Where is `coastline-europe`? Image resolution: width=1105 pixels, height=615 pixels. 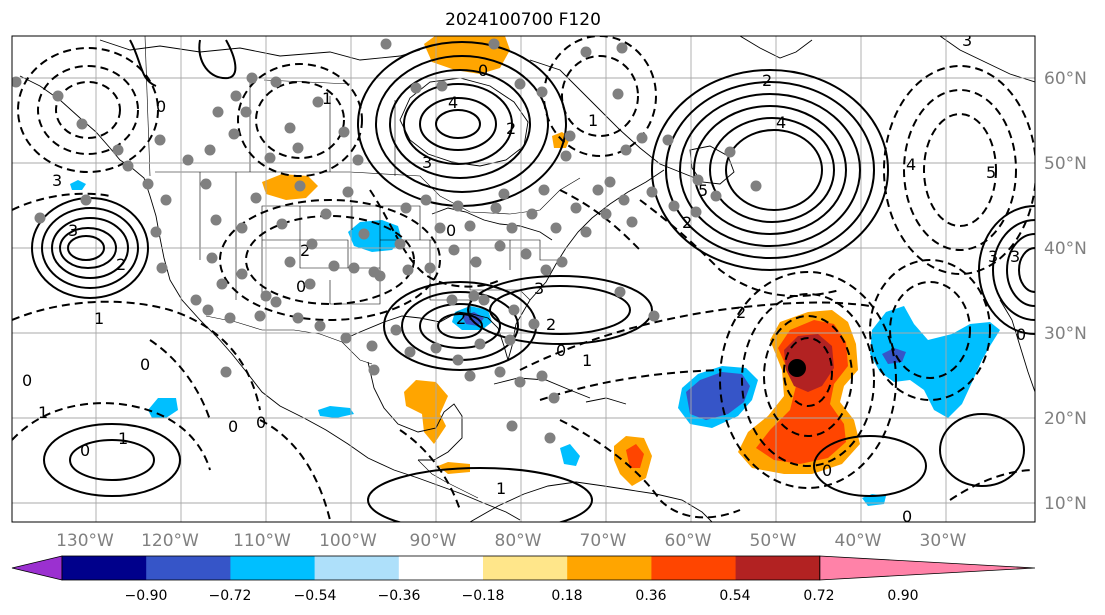 coastline-europe is located at coordinates (987, 59).